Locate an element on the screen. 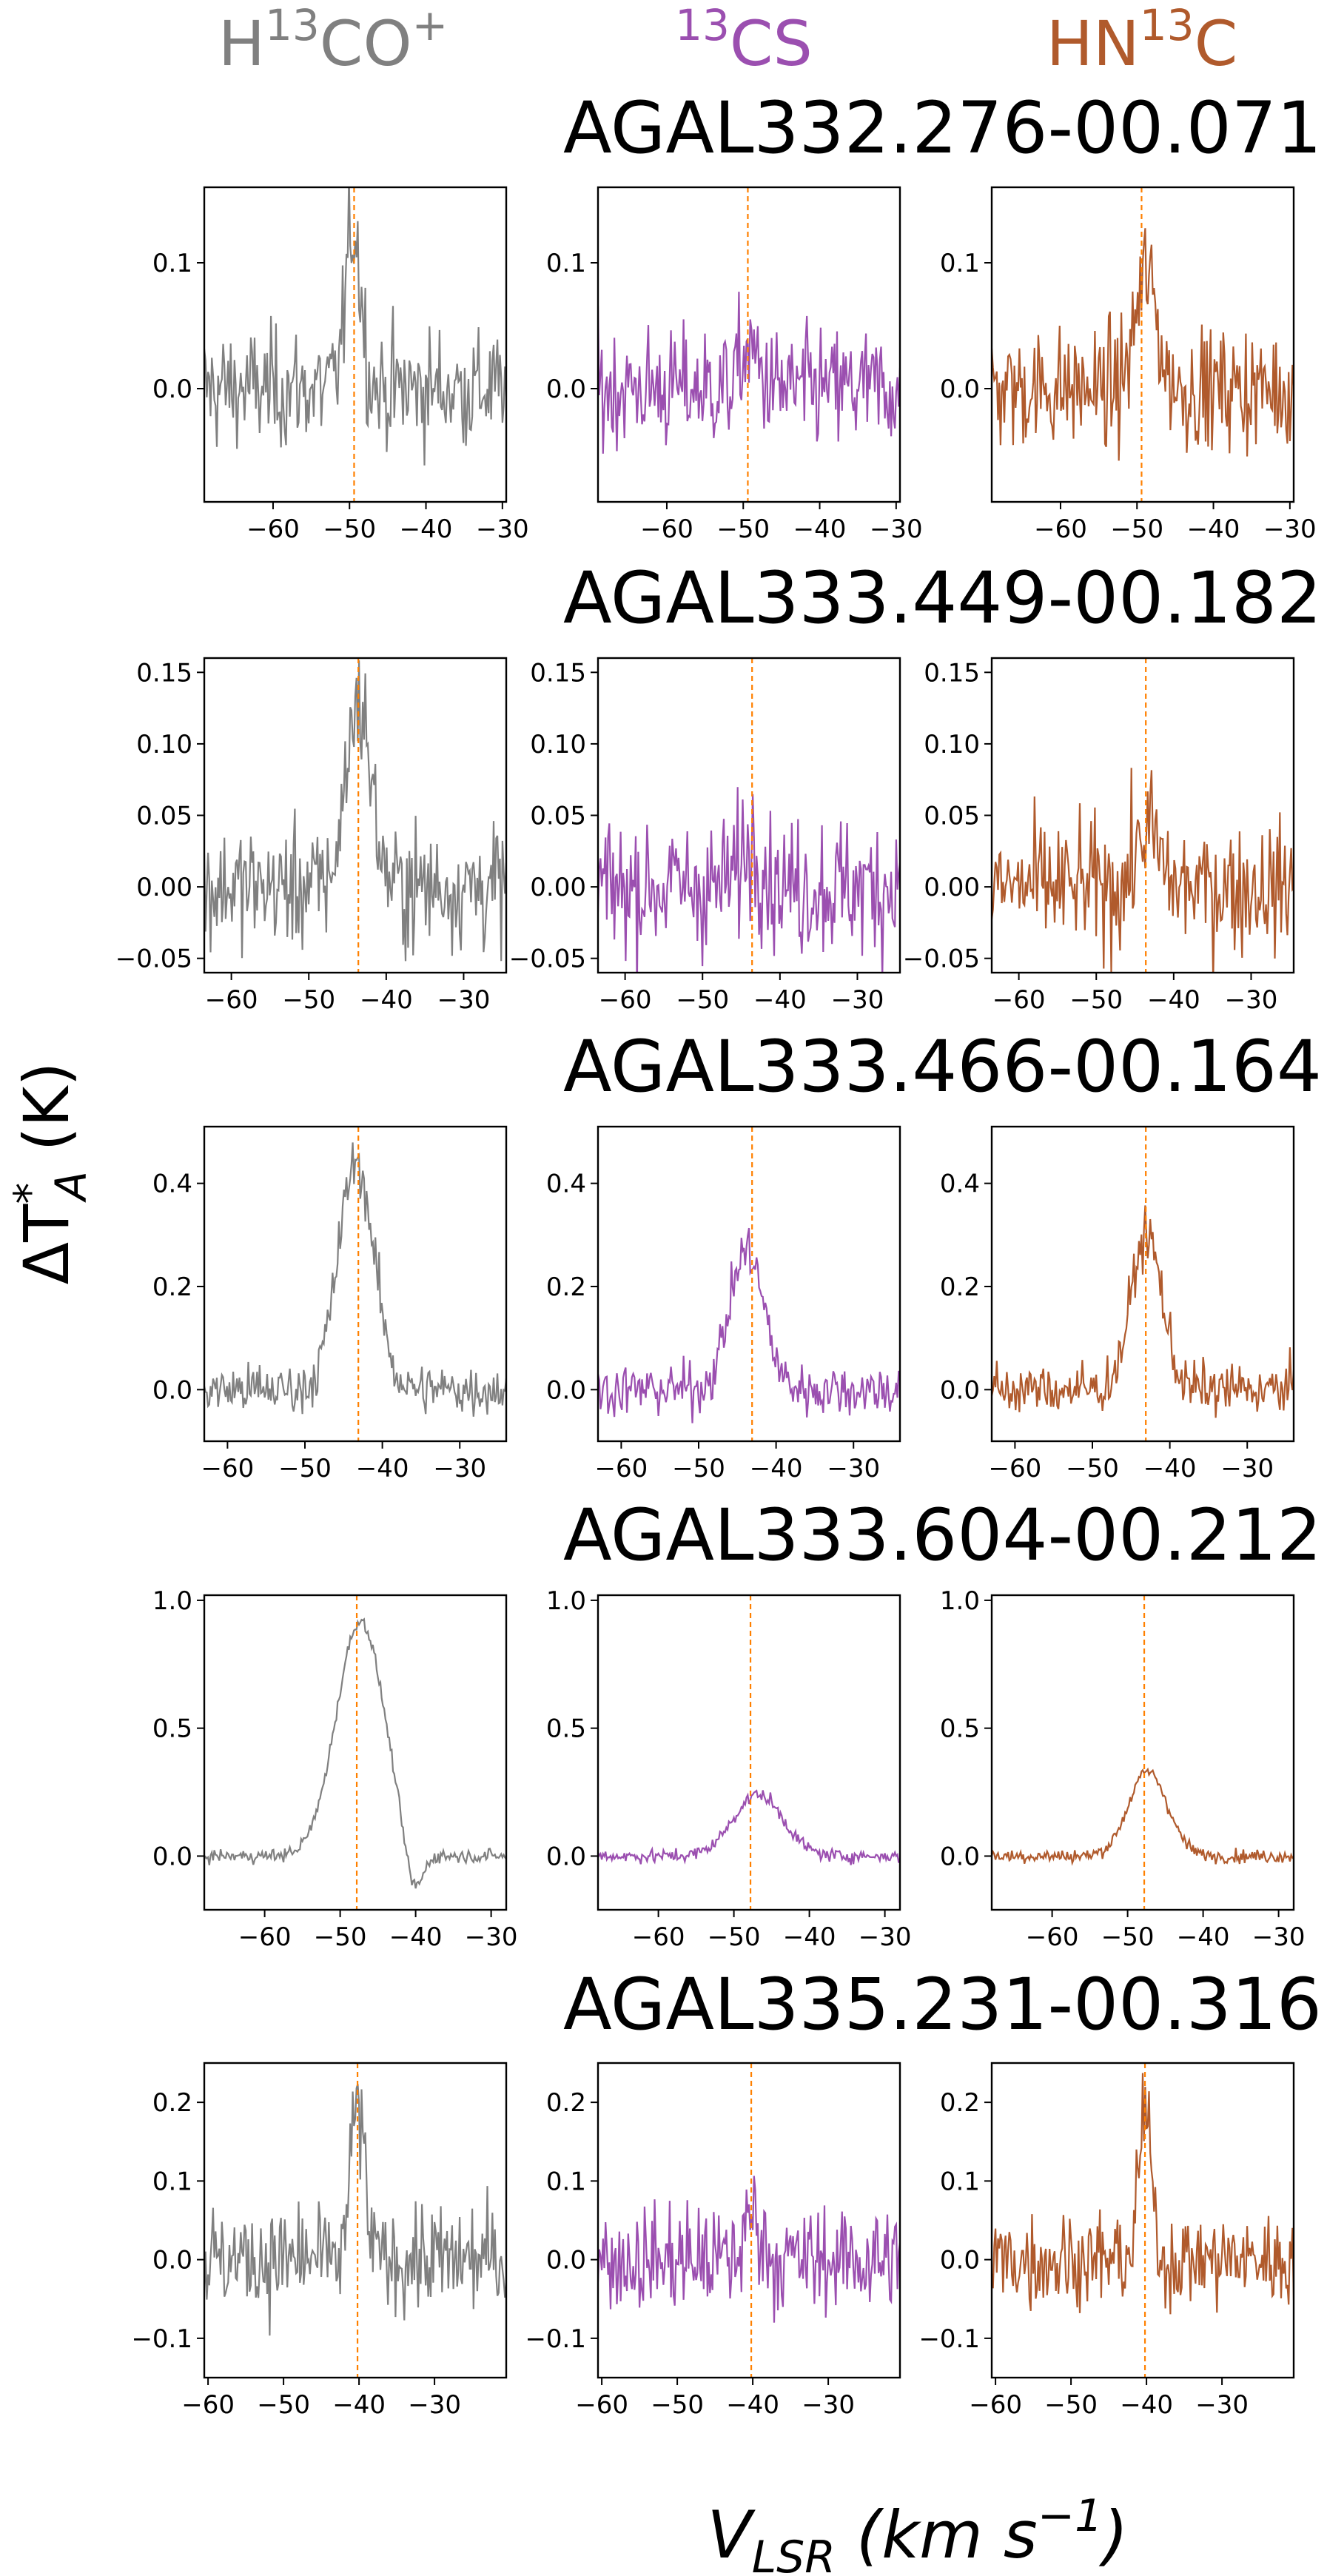  spectrum-panel-0-0: −60 −50 −40 −30 0.0 0.1 is located at coordinates (340, 365).